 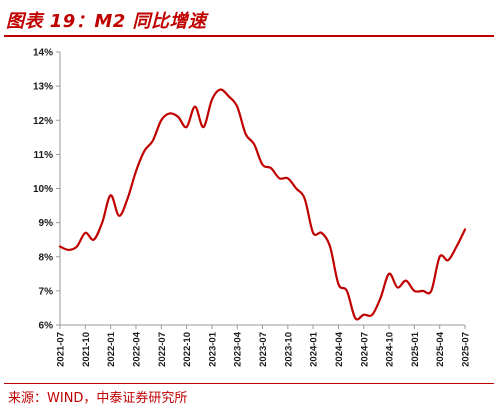 I want to click on x-tick-label: 2022-01, so click(x=111, y=349).